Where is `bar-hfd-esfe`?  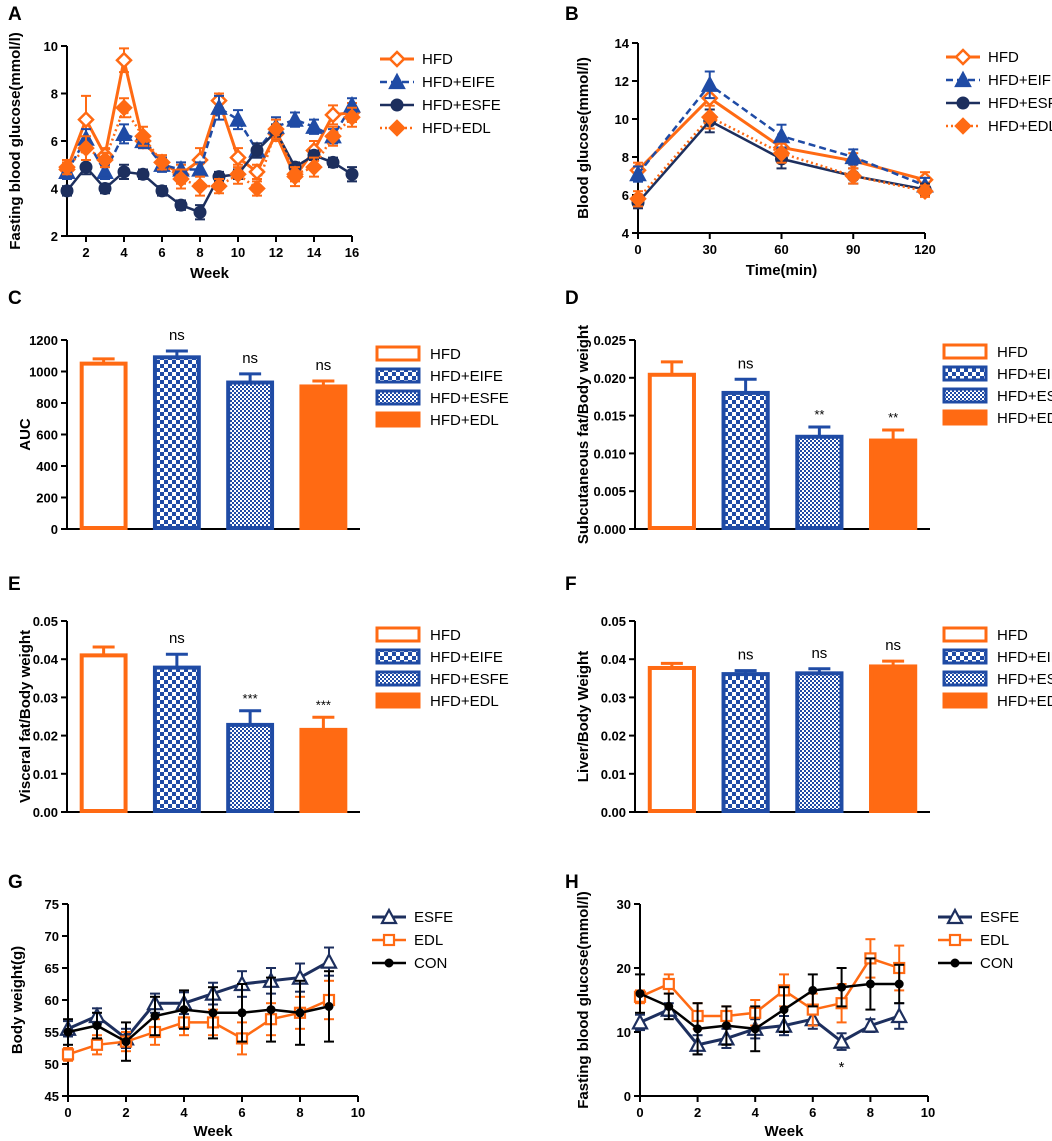 bar-hfd-esfe is located at coordinates (819, 482).